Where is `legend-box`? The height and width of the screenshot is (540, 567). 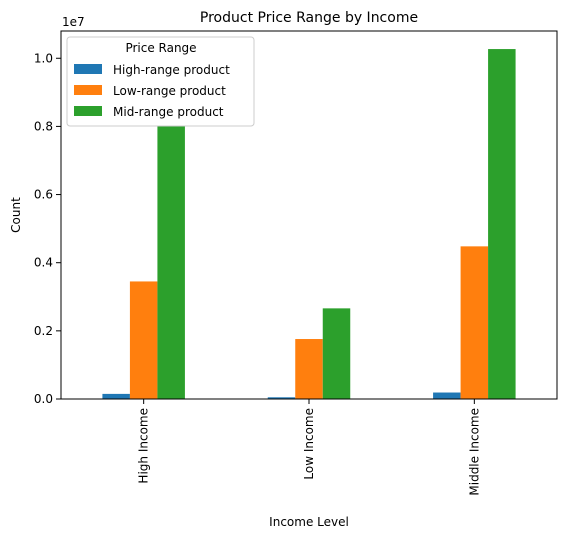 legend-box is located at coordinates (160, 81).